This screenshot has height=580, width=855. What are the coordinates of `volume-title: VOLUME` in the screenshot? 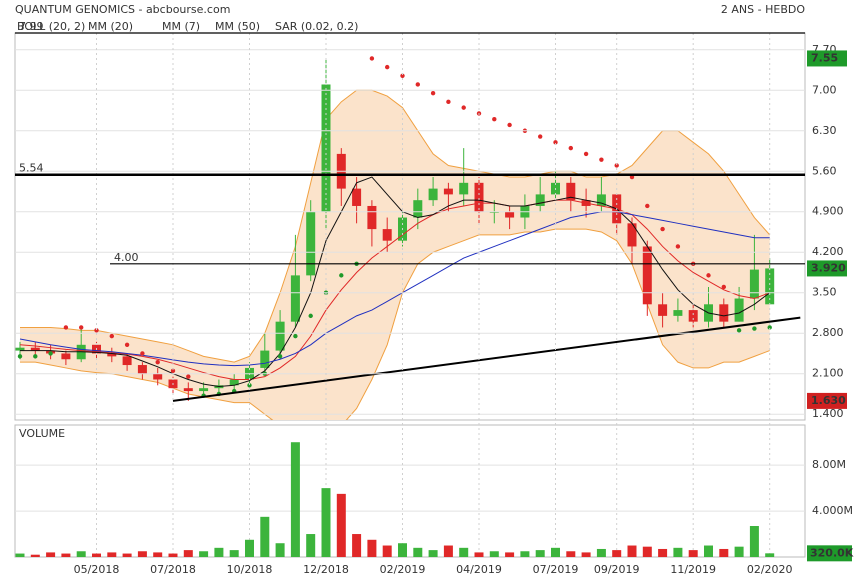 It's located at (42, 433).